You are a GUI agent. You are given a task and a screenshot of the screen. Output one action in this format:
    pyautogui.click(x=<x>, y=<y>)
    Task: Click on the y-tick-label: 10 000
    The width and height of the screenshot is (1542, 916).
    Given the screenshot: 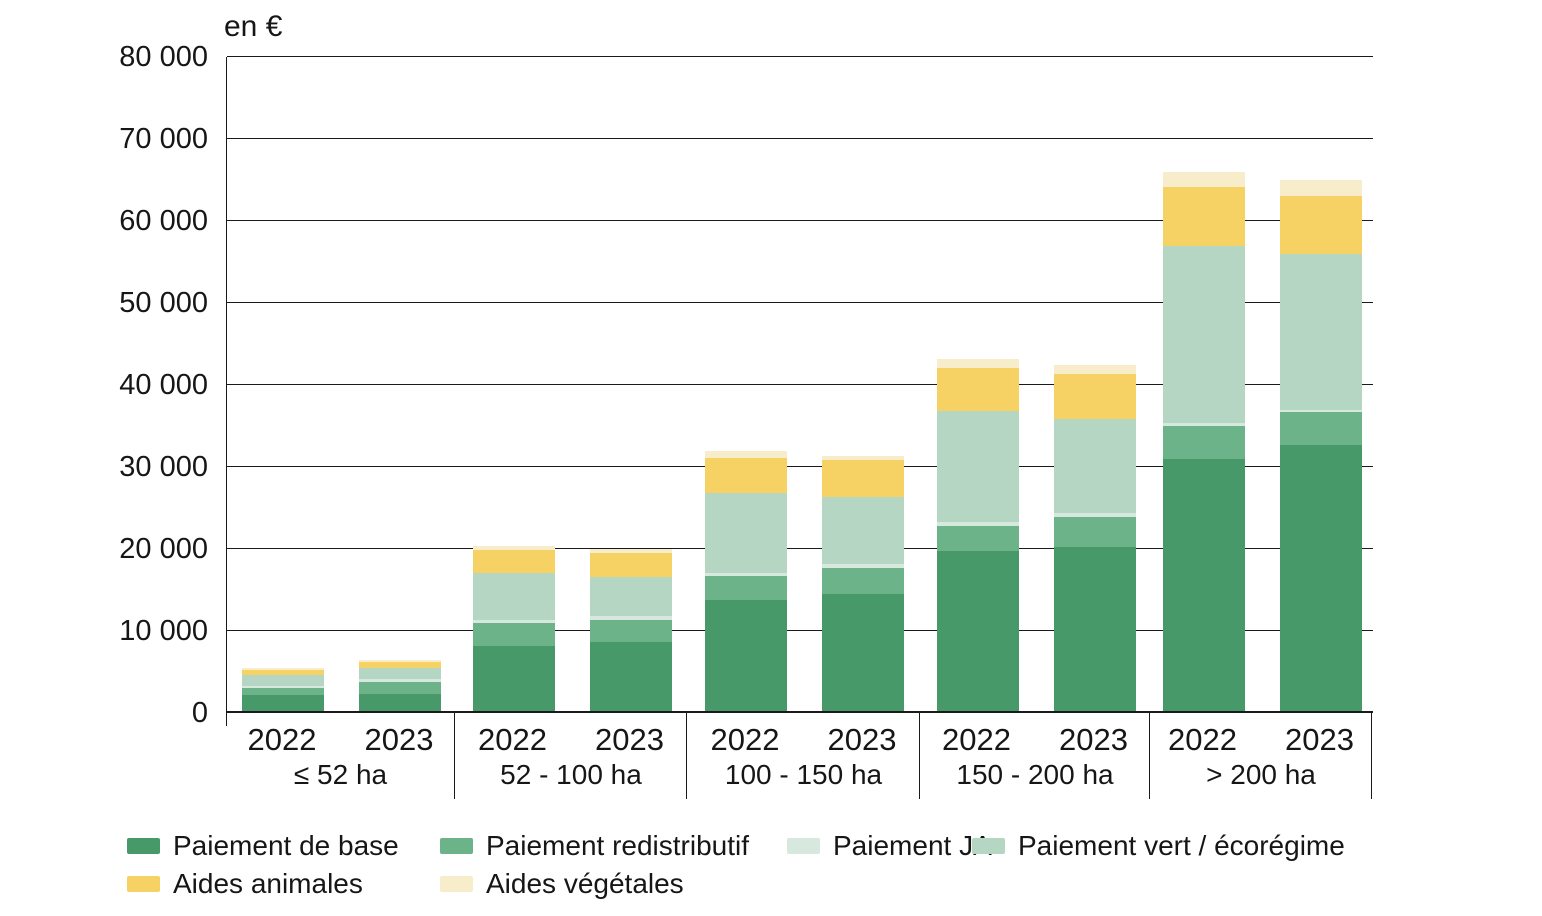 What is the action you would take?
    pyautogui.click(x=163, y=631)
    